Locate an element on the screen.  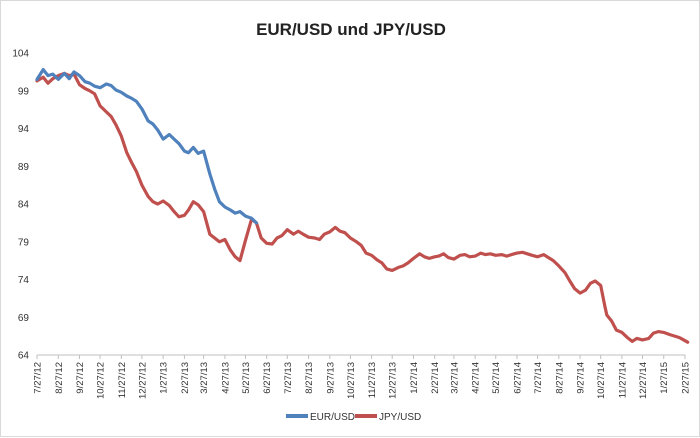
x-tick-label: 8/27/14 is located at coordinates (559, 378).